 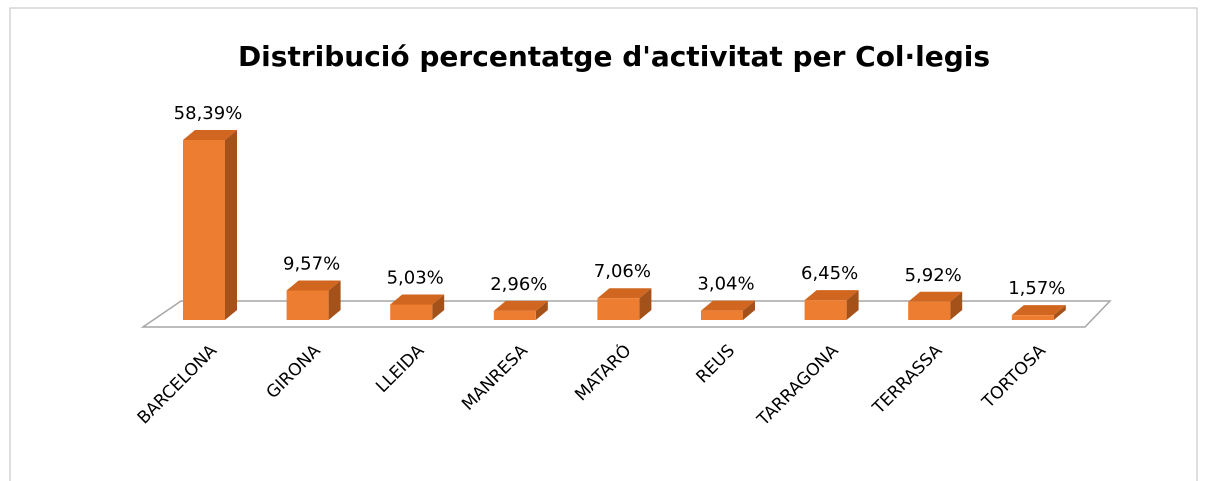 What do you see at coordinates (829, 273) in the screenshot?
I see `data-label: 6,45%` at bounding box center [829, 273].